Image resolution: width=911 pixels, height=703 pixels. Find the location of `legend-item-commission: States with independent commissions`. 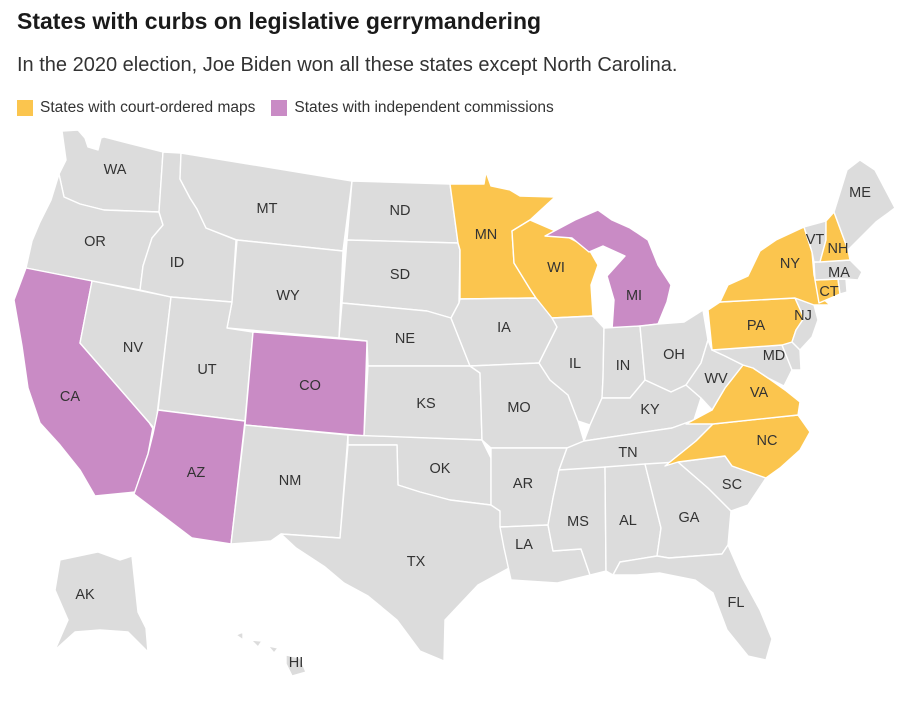

legend-item-commission: States with independent commissions is located at coordinates (412, 108).